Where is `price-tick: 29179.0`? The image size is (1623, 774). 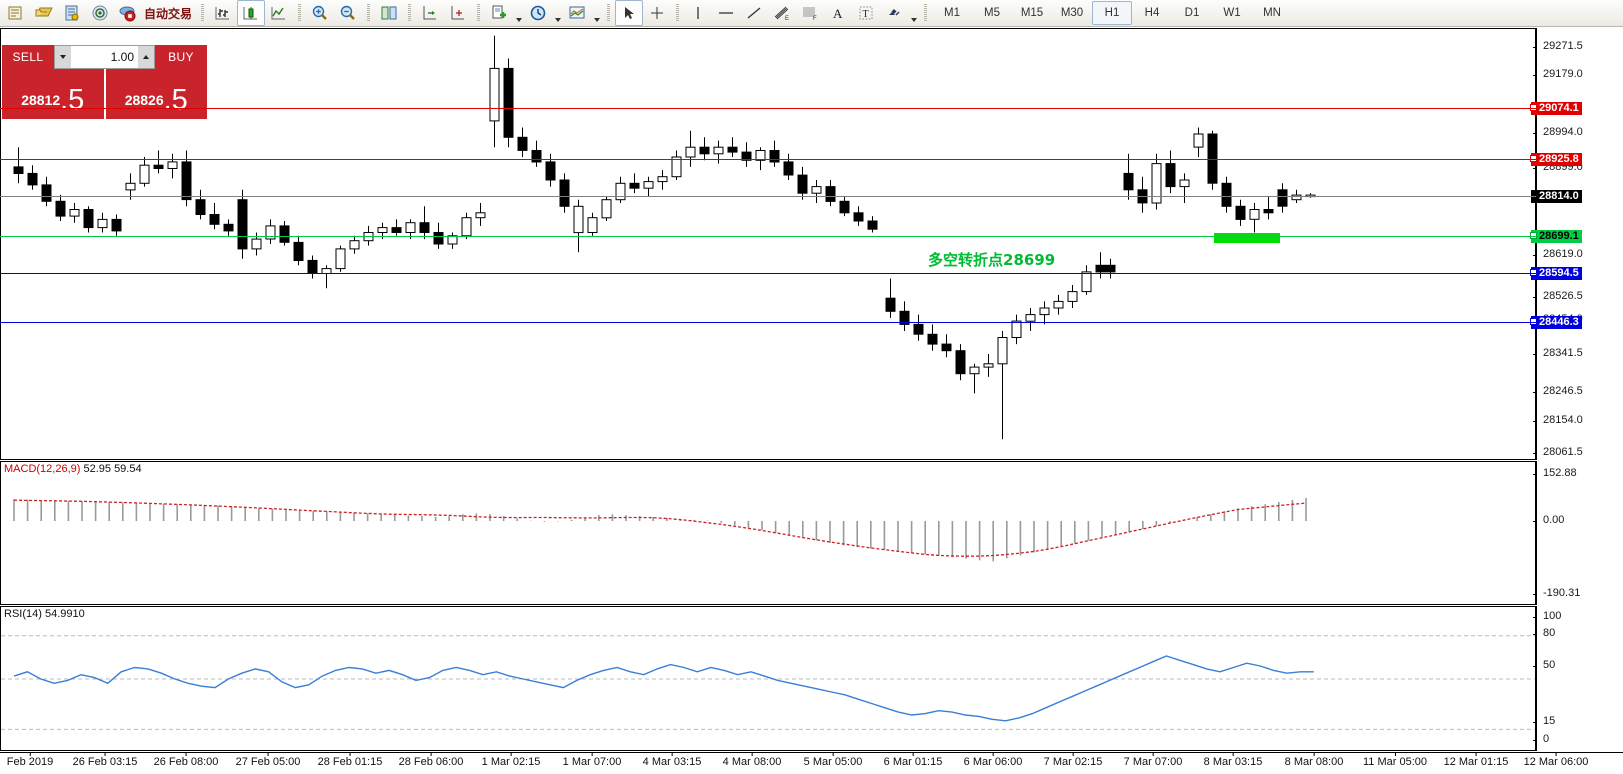 price-tick: 29179.0 is located at coordinates (1558, 74).